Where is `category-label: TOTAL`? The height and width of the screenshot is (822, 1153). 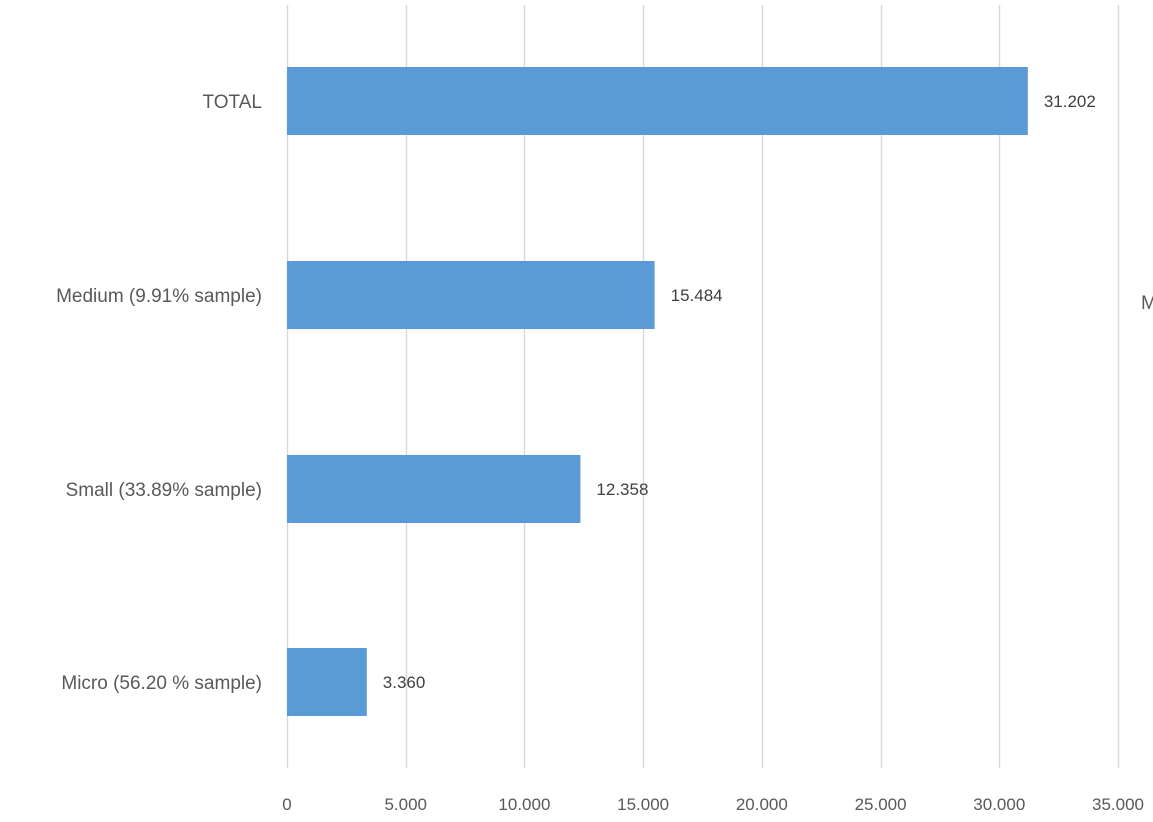
category-label: TOTAL is located at coordinates (232, 102).